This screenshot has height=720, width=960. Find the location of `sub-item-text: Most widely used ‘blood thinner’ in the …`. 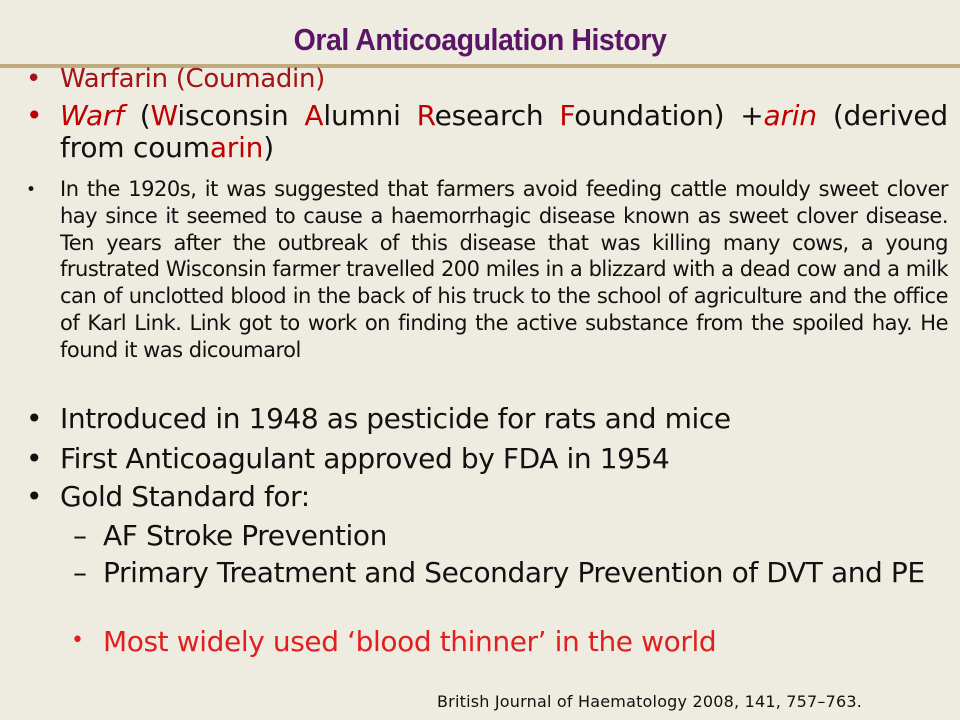

sub-item-text: Most widely used ‘blood thinner’ in the … is located at coordinates (410, 641).